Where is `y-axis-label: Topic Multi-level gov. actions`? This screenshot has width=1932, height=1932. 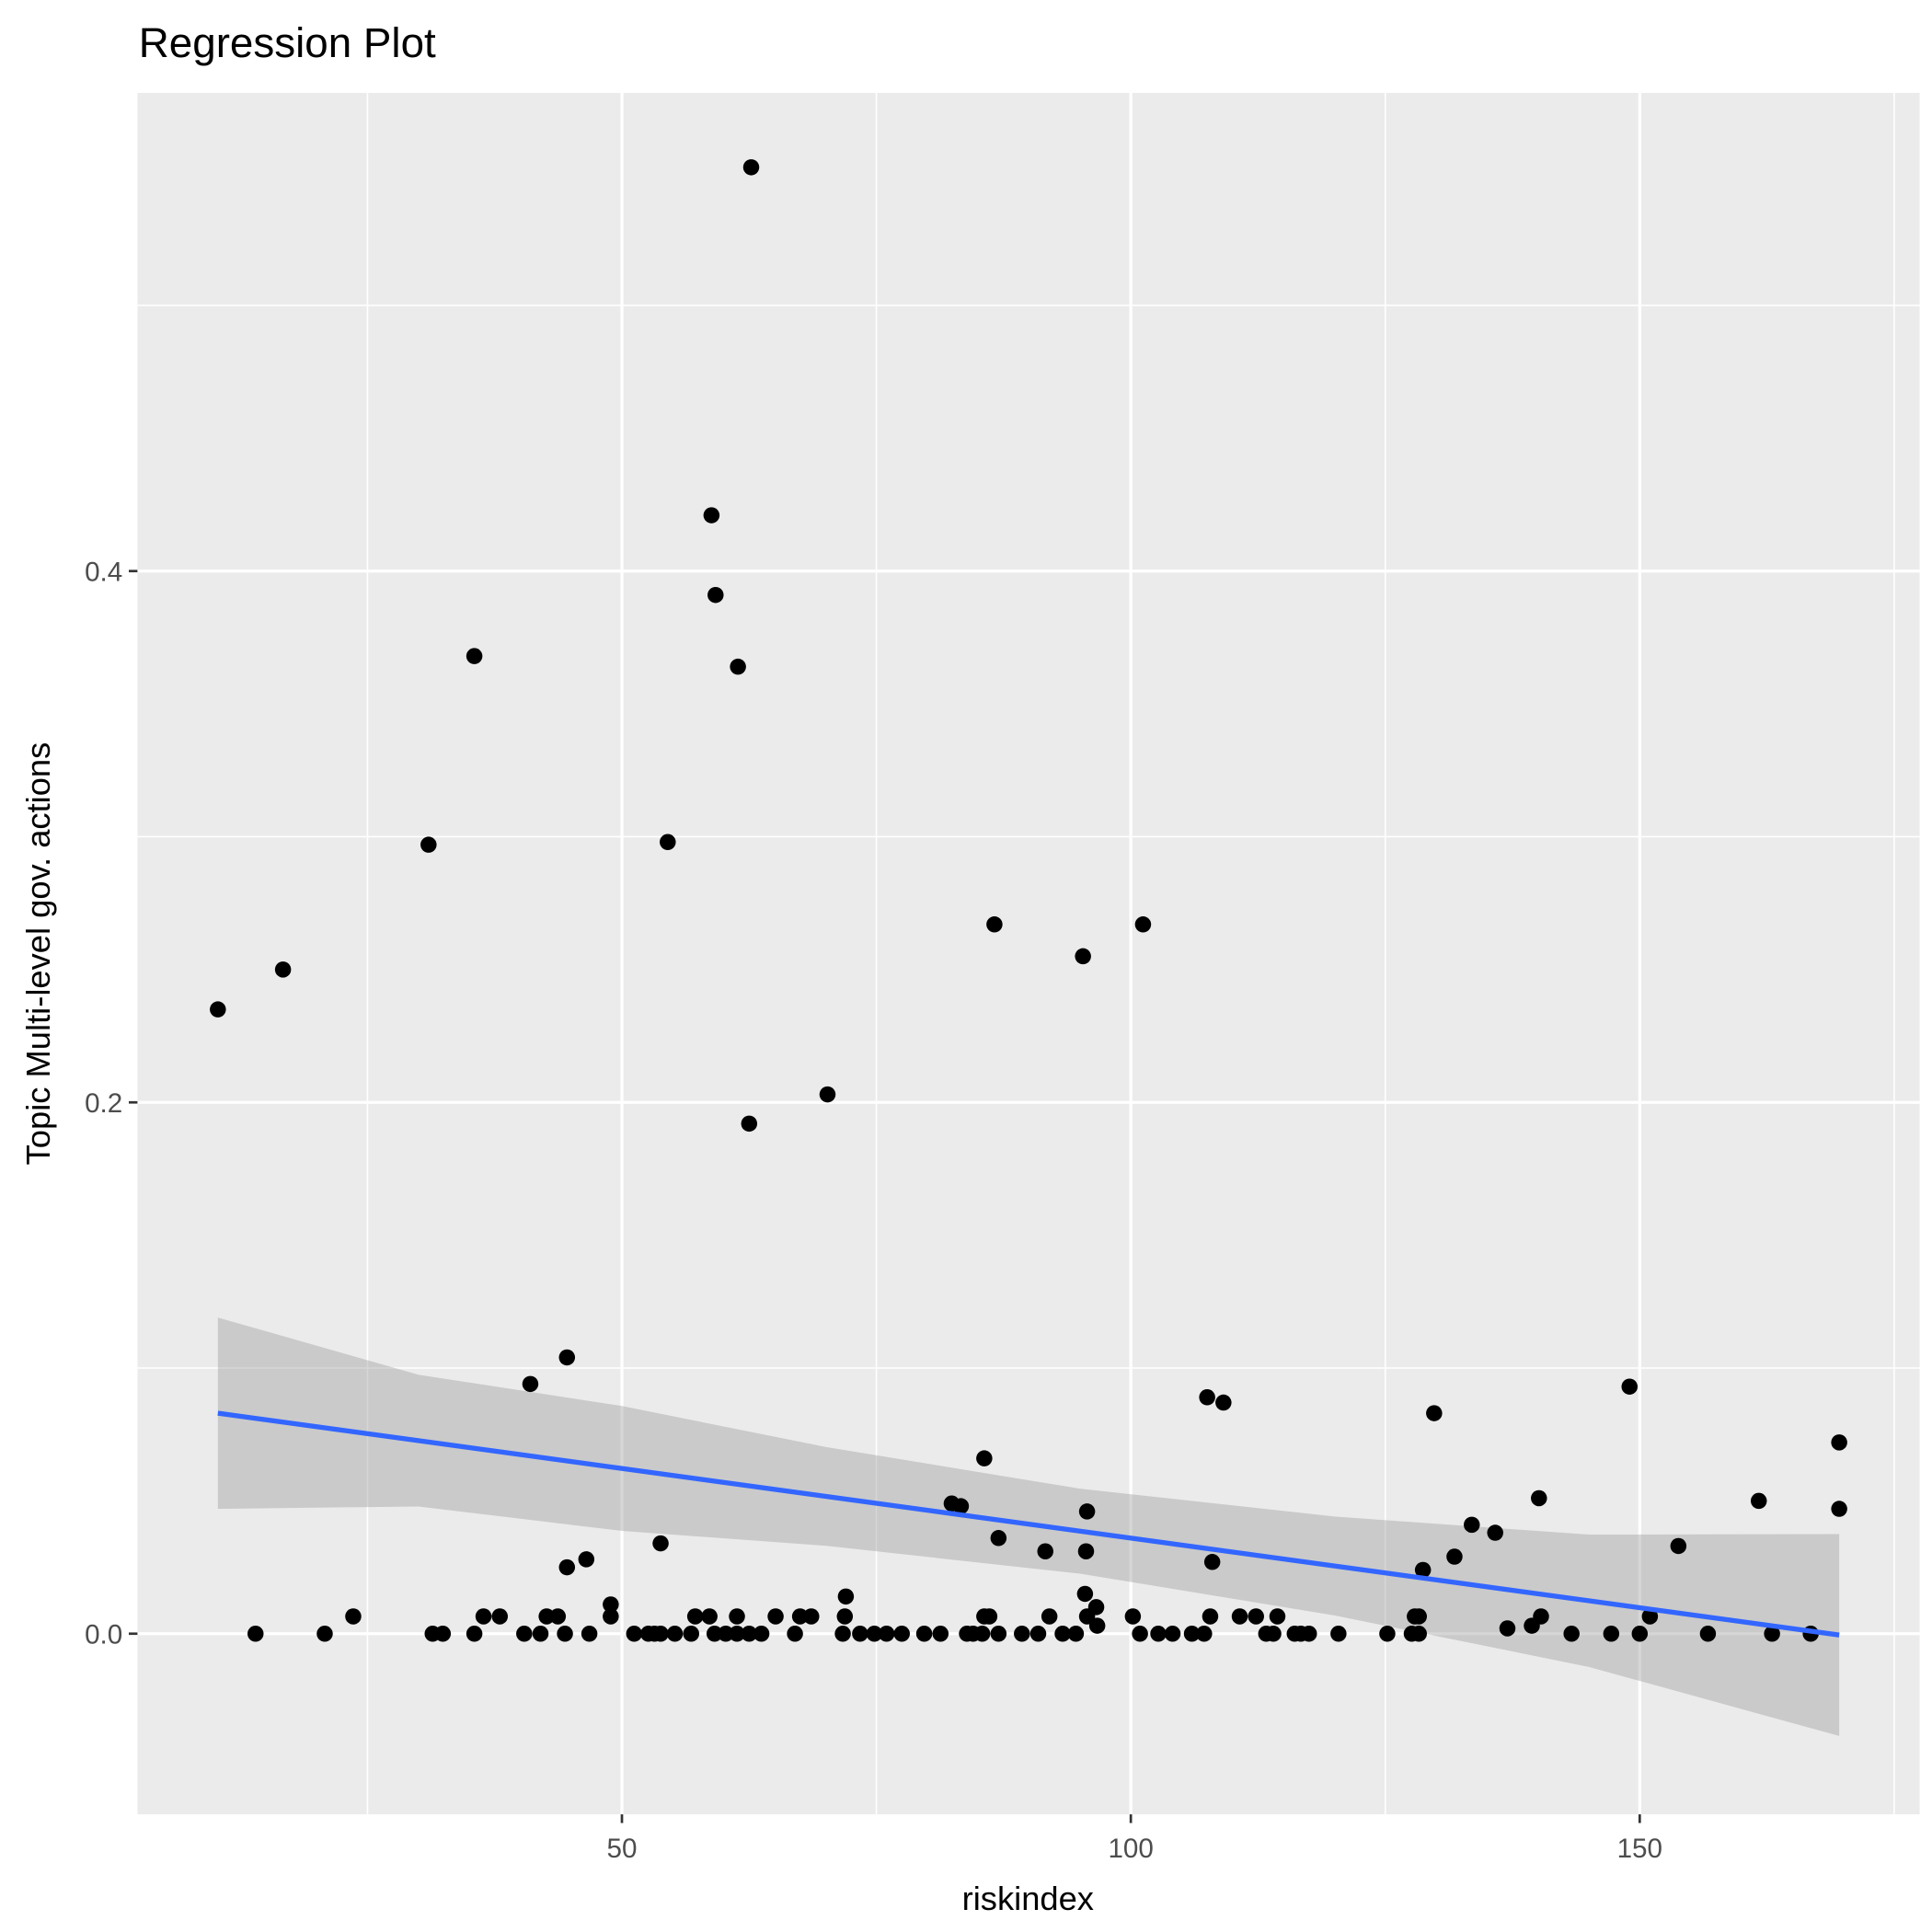
y-axis-label: Topic Multi-level gov. actions is located at coordinates (38, 954).